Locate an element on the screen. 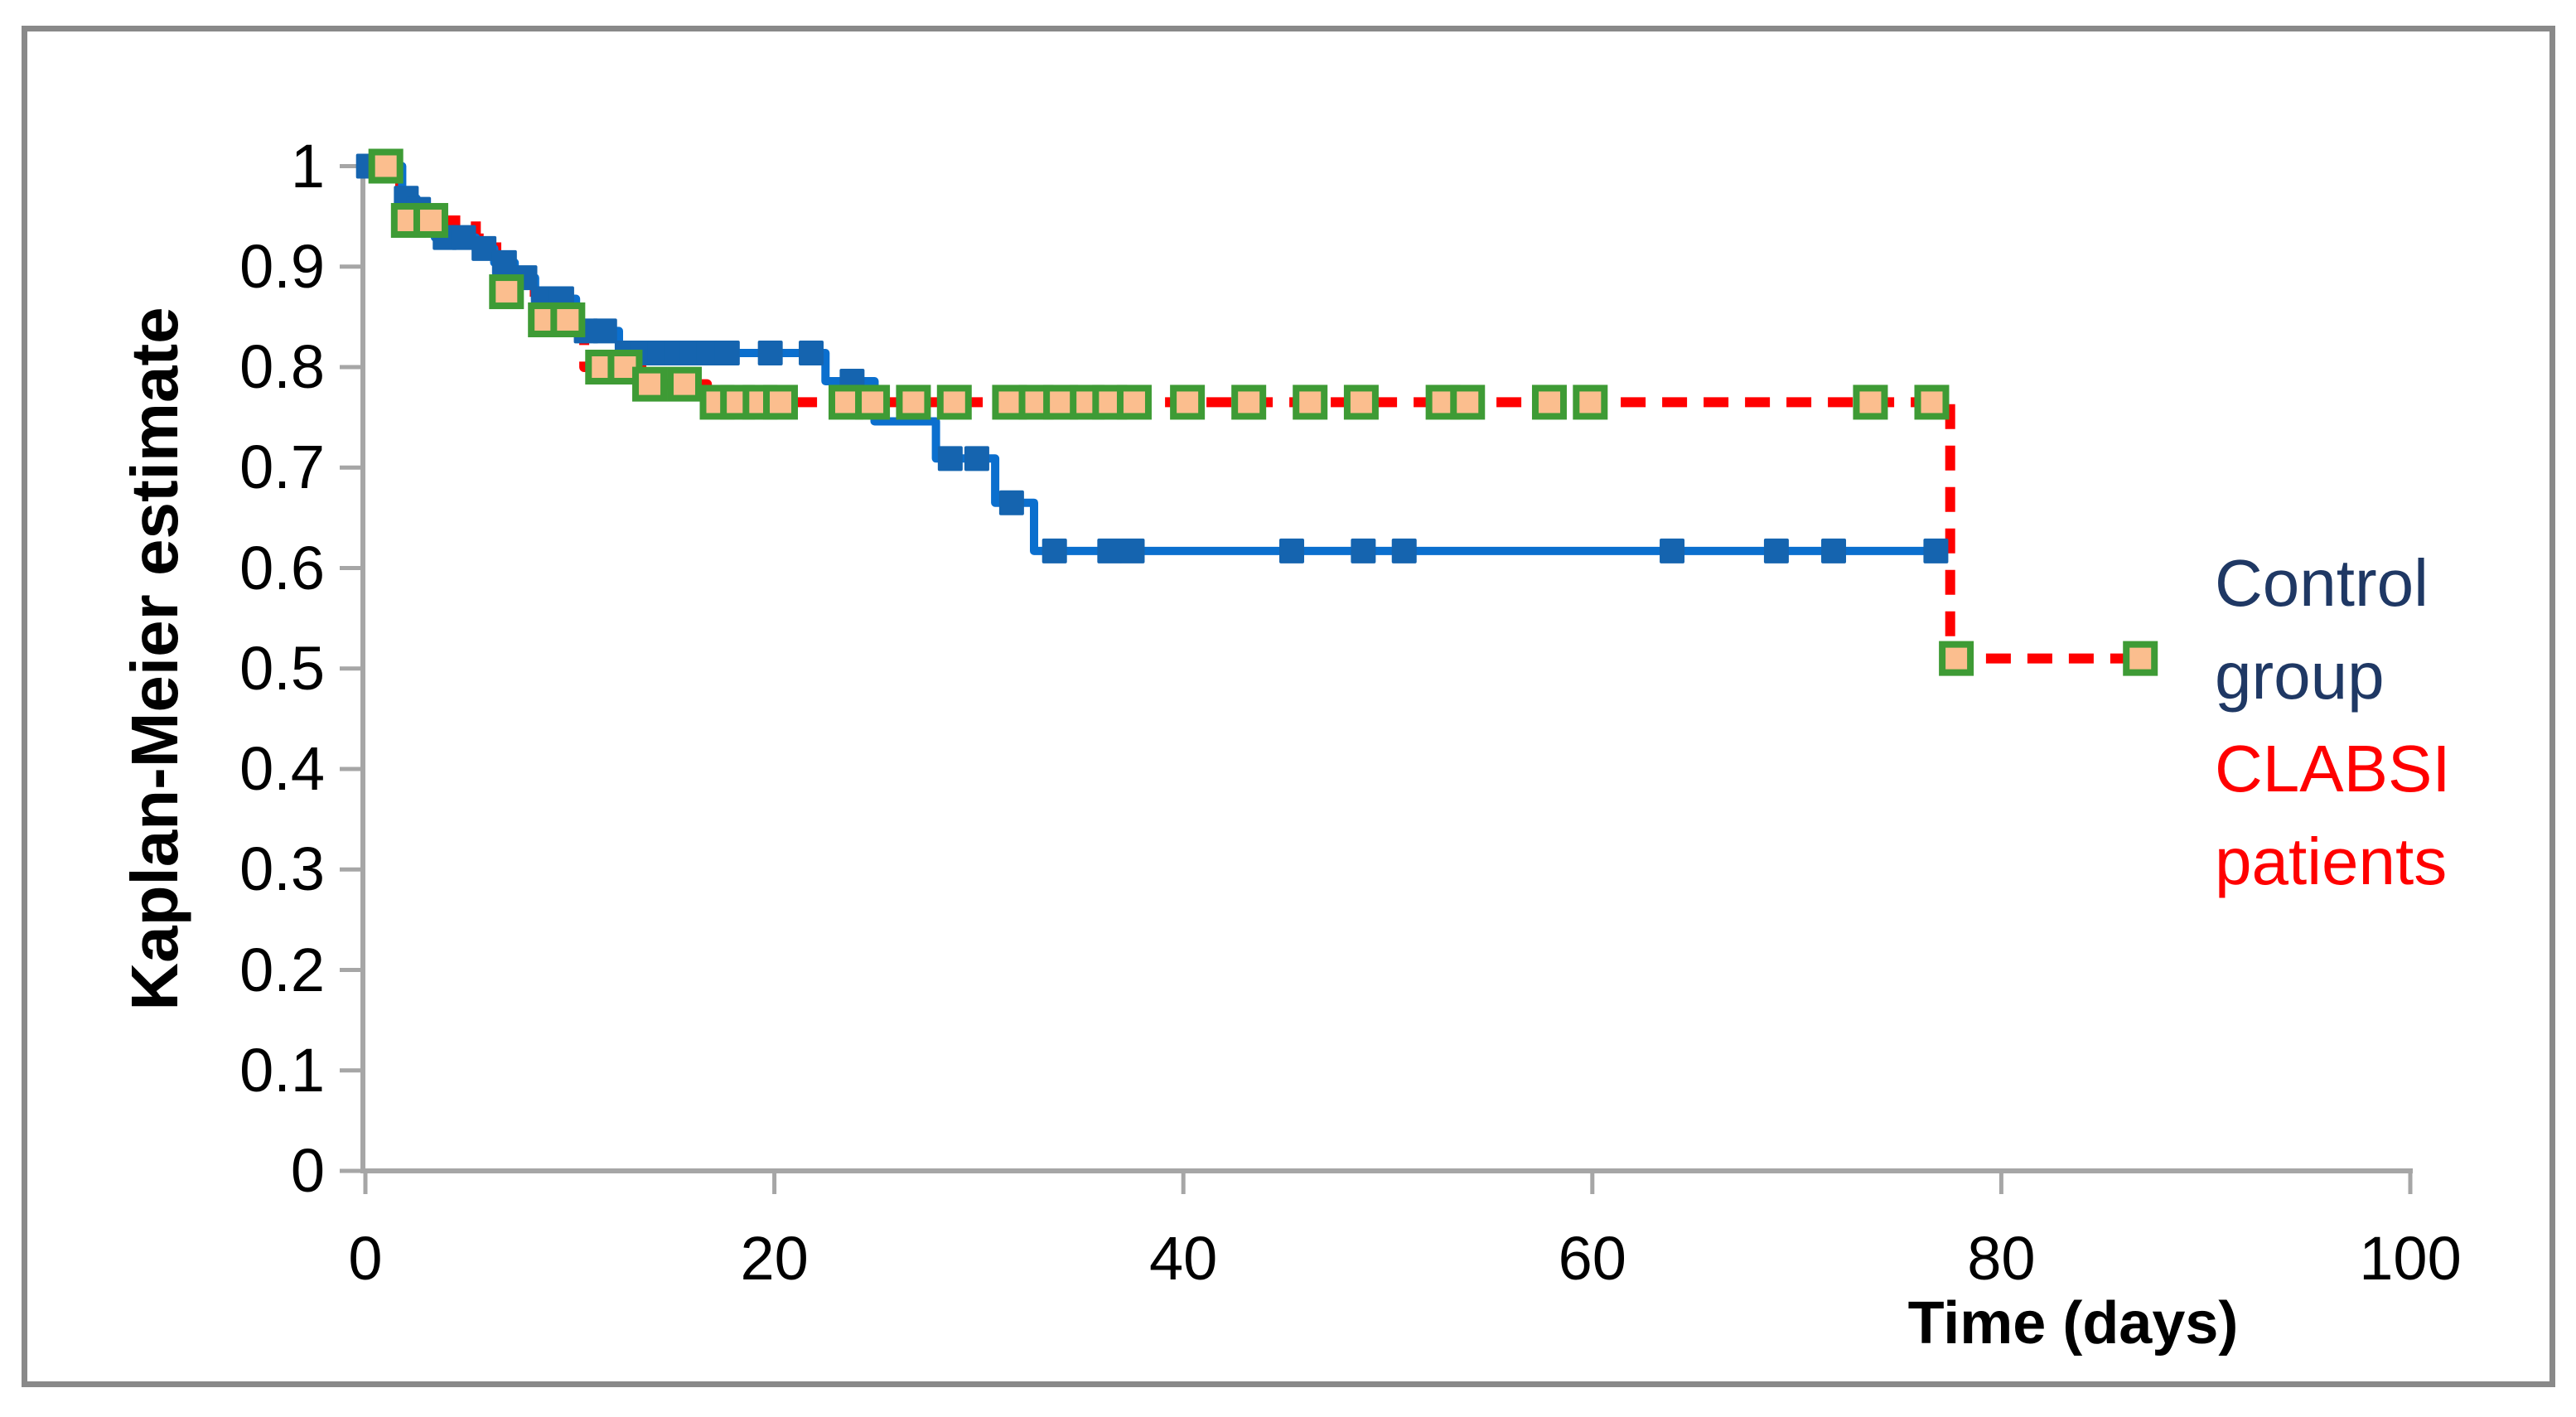 This screenshot has height=1417, width=2576. y-tick-label: 0.3 is located at coordinates (282, 869).